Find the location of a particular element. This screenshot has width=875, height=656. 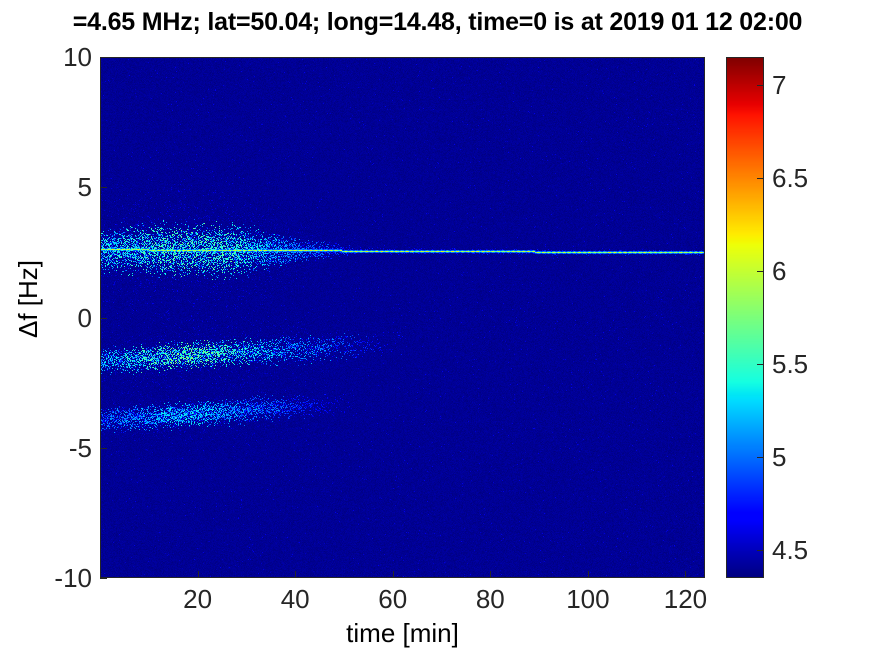

colorbar-tick-label: 4.5 is located at coordinates (790, 550).